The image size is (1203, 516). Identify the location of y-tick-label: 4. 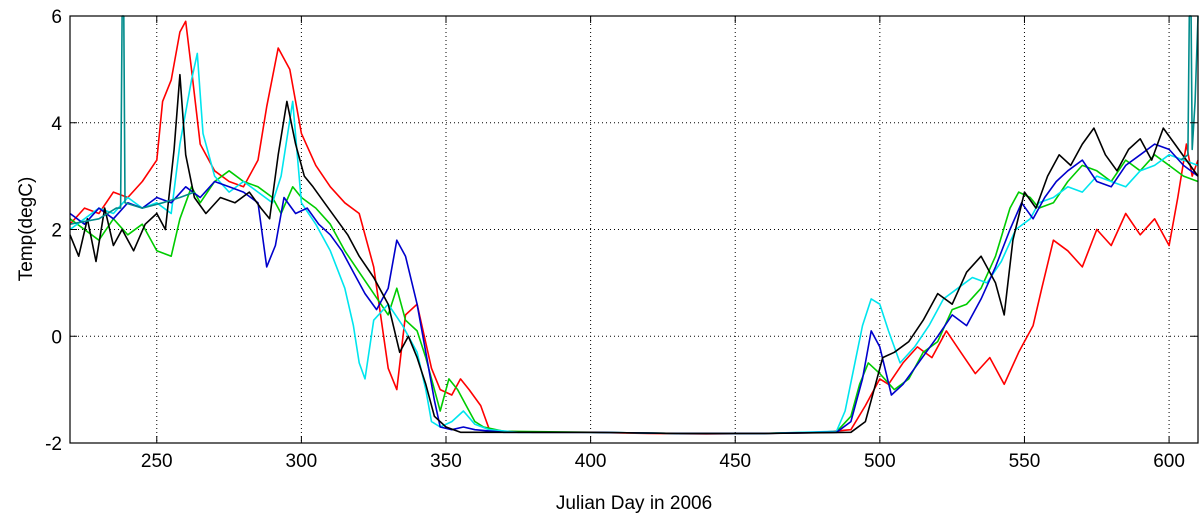
(56, 124).